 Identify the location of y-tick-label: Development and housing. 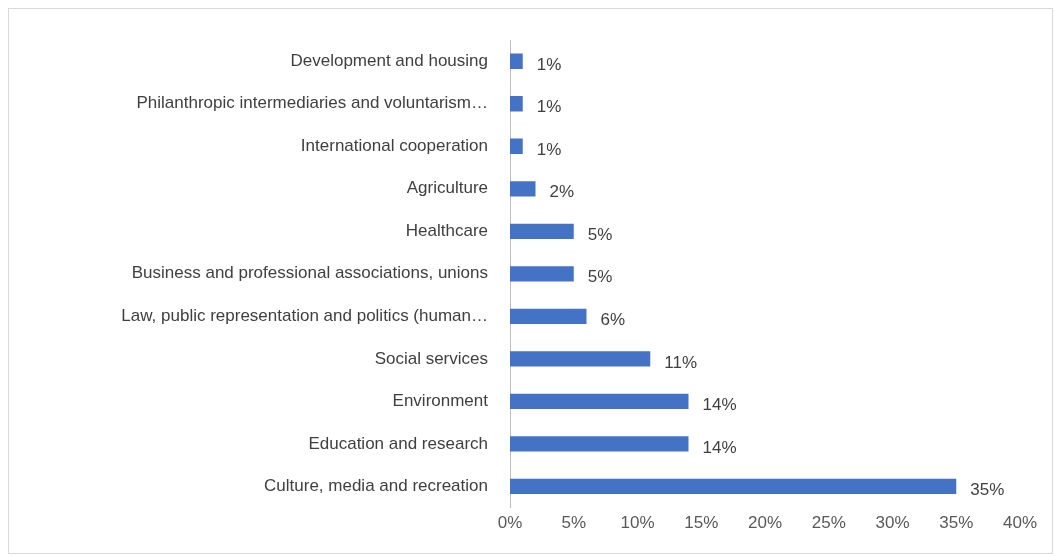
(389, 60).